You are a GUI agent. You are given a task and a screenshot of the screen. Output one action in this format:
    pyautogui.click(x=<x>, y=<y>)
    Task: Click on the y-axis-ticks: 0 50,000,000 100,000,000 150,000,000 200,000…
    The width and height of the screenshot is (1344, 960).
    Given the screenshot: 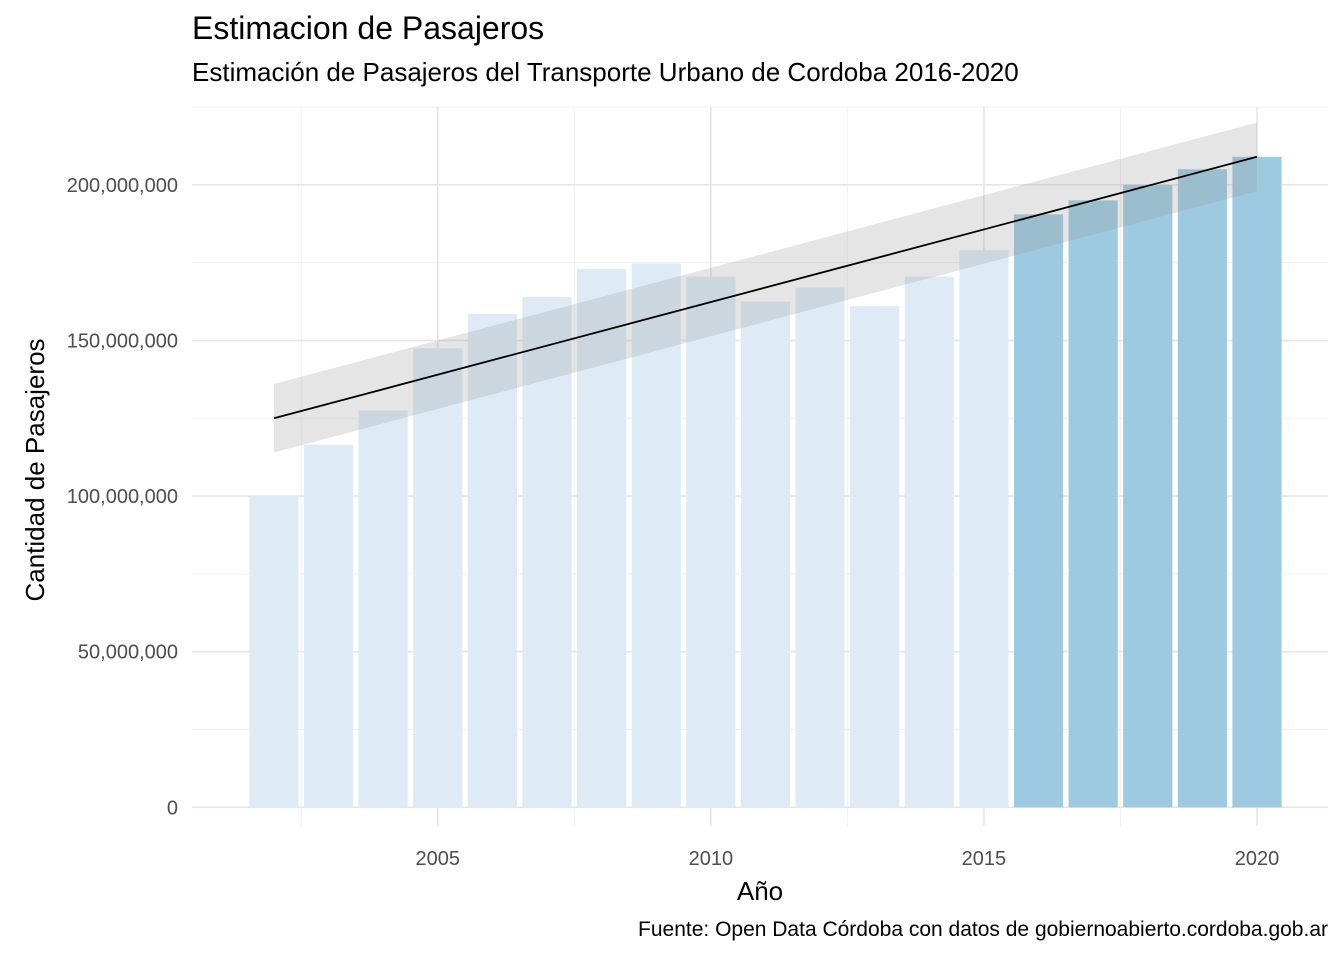 What is the action you would take?
    pyautogui.click(x=122, y=497)
    